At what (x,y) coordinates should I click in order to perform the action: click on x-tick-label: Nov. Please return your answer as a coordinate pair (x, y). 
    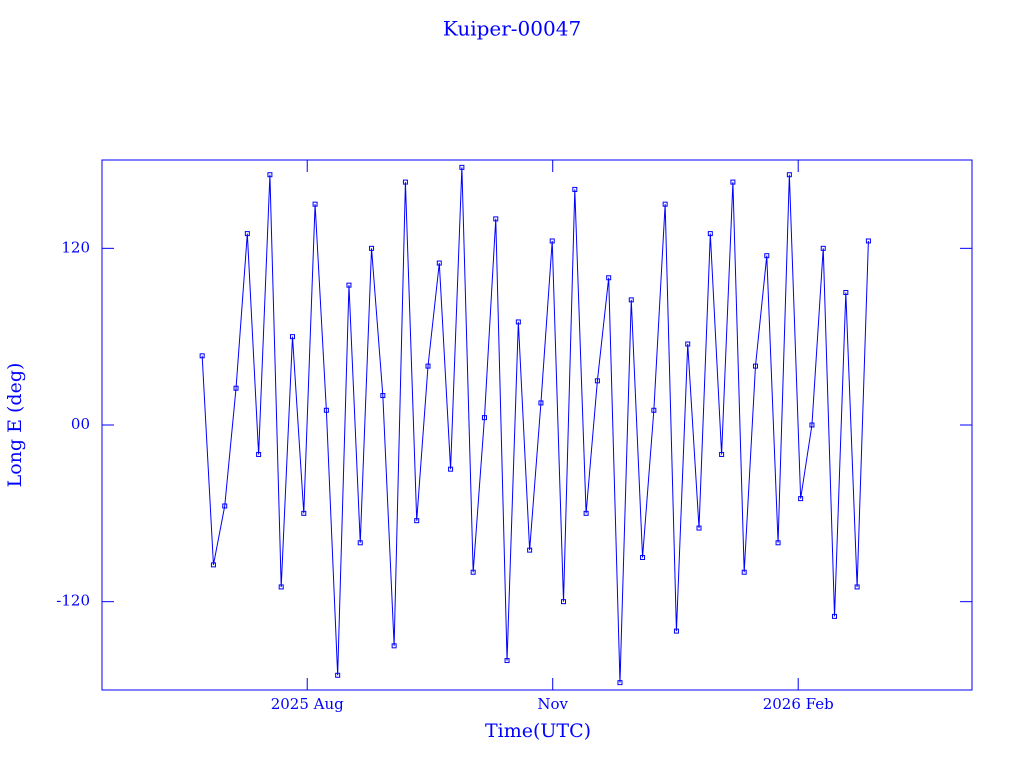
    Looking at the image, I should click on (552, 704).